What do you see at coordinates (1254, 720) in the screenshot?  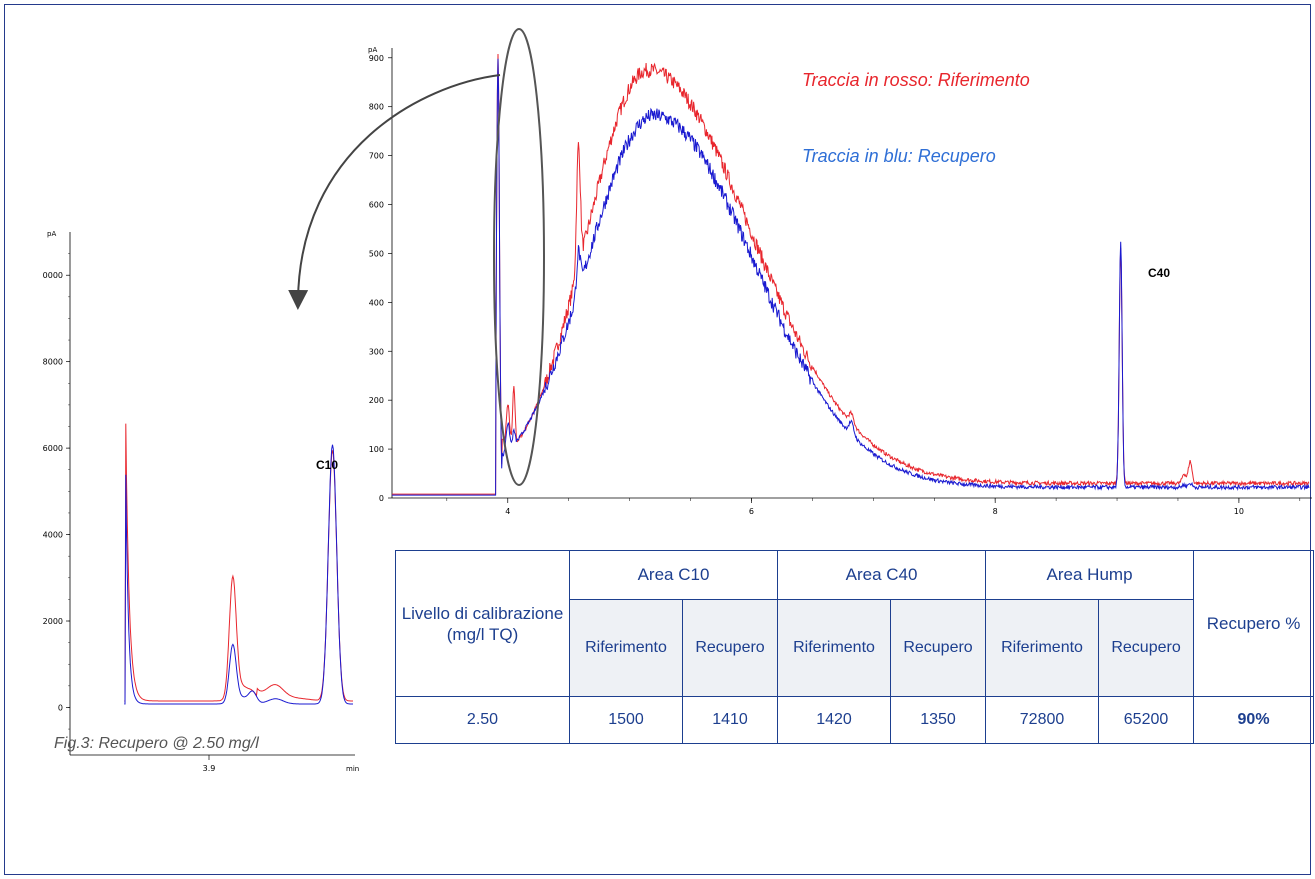 I see `recovery-value: 90%` at bounding box center [1254, 720].